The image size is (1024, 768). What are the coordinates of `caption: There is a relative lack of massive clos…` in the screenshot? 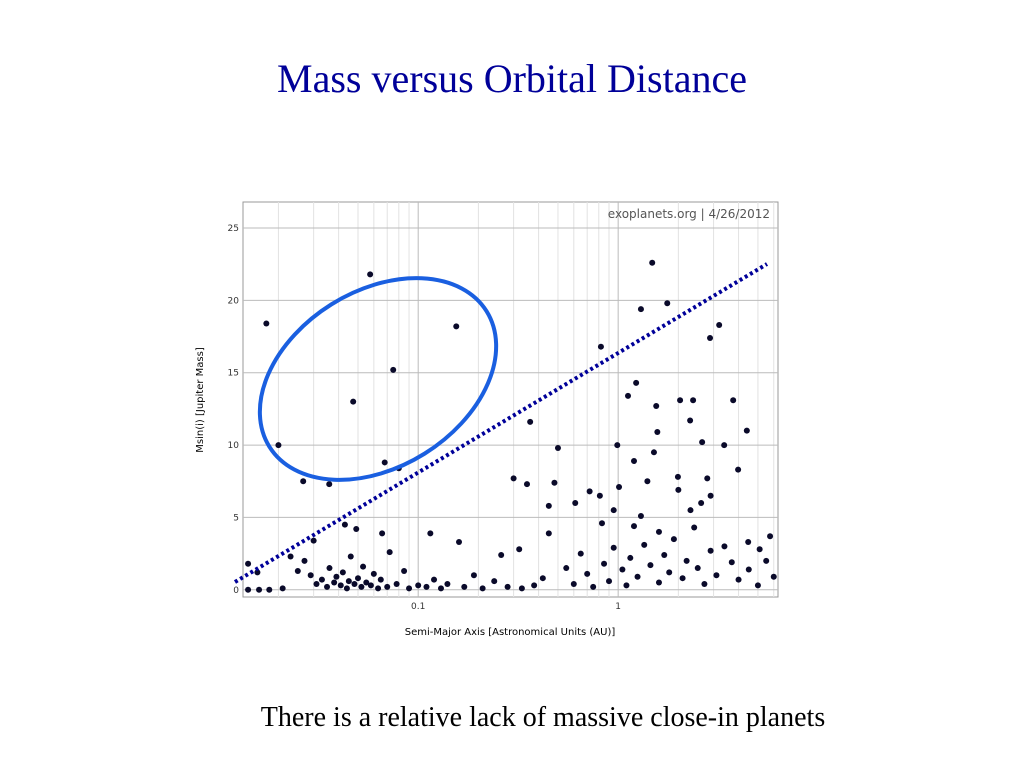 It's located at (543, 717).